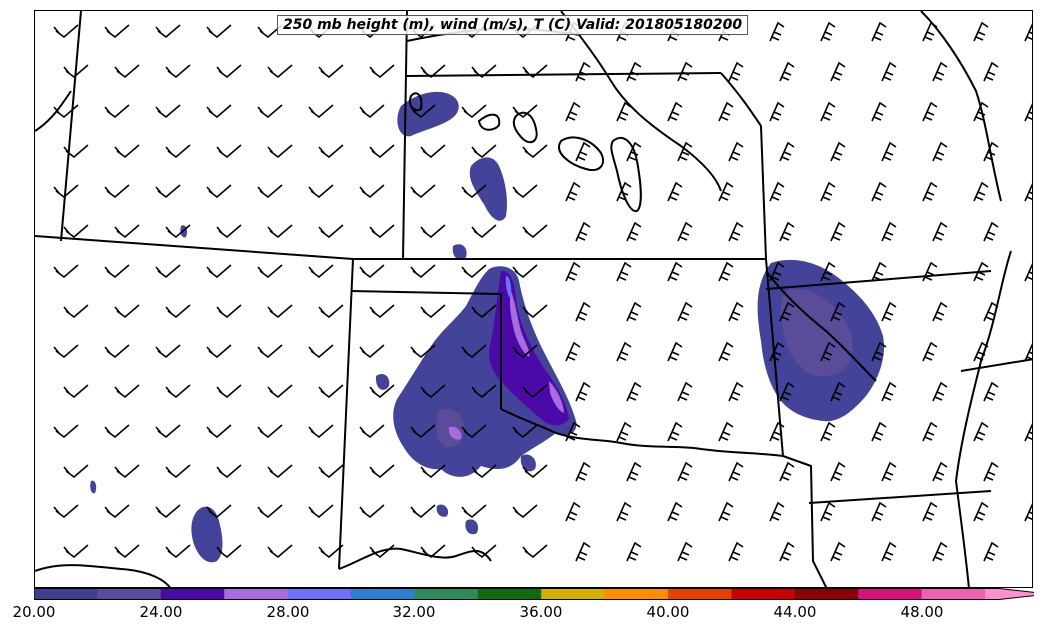  Describe the element at coordinates (34, 612) in the screenshot. I see `colorbar-tick-label: 20.00` at that location.